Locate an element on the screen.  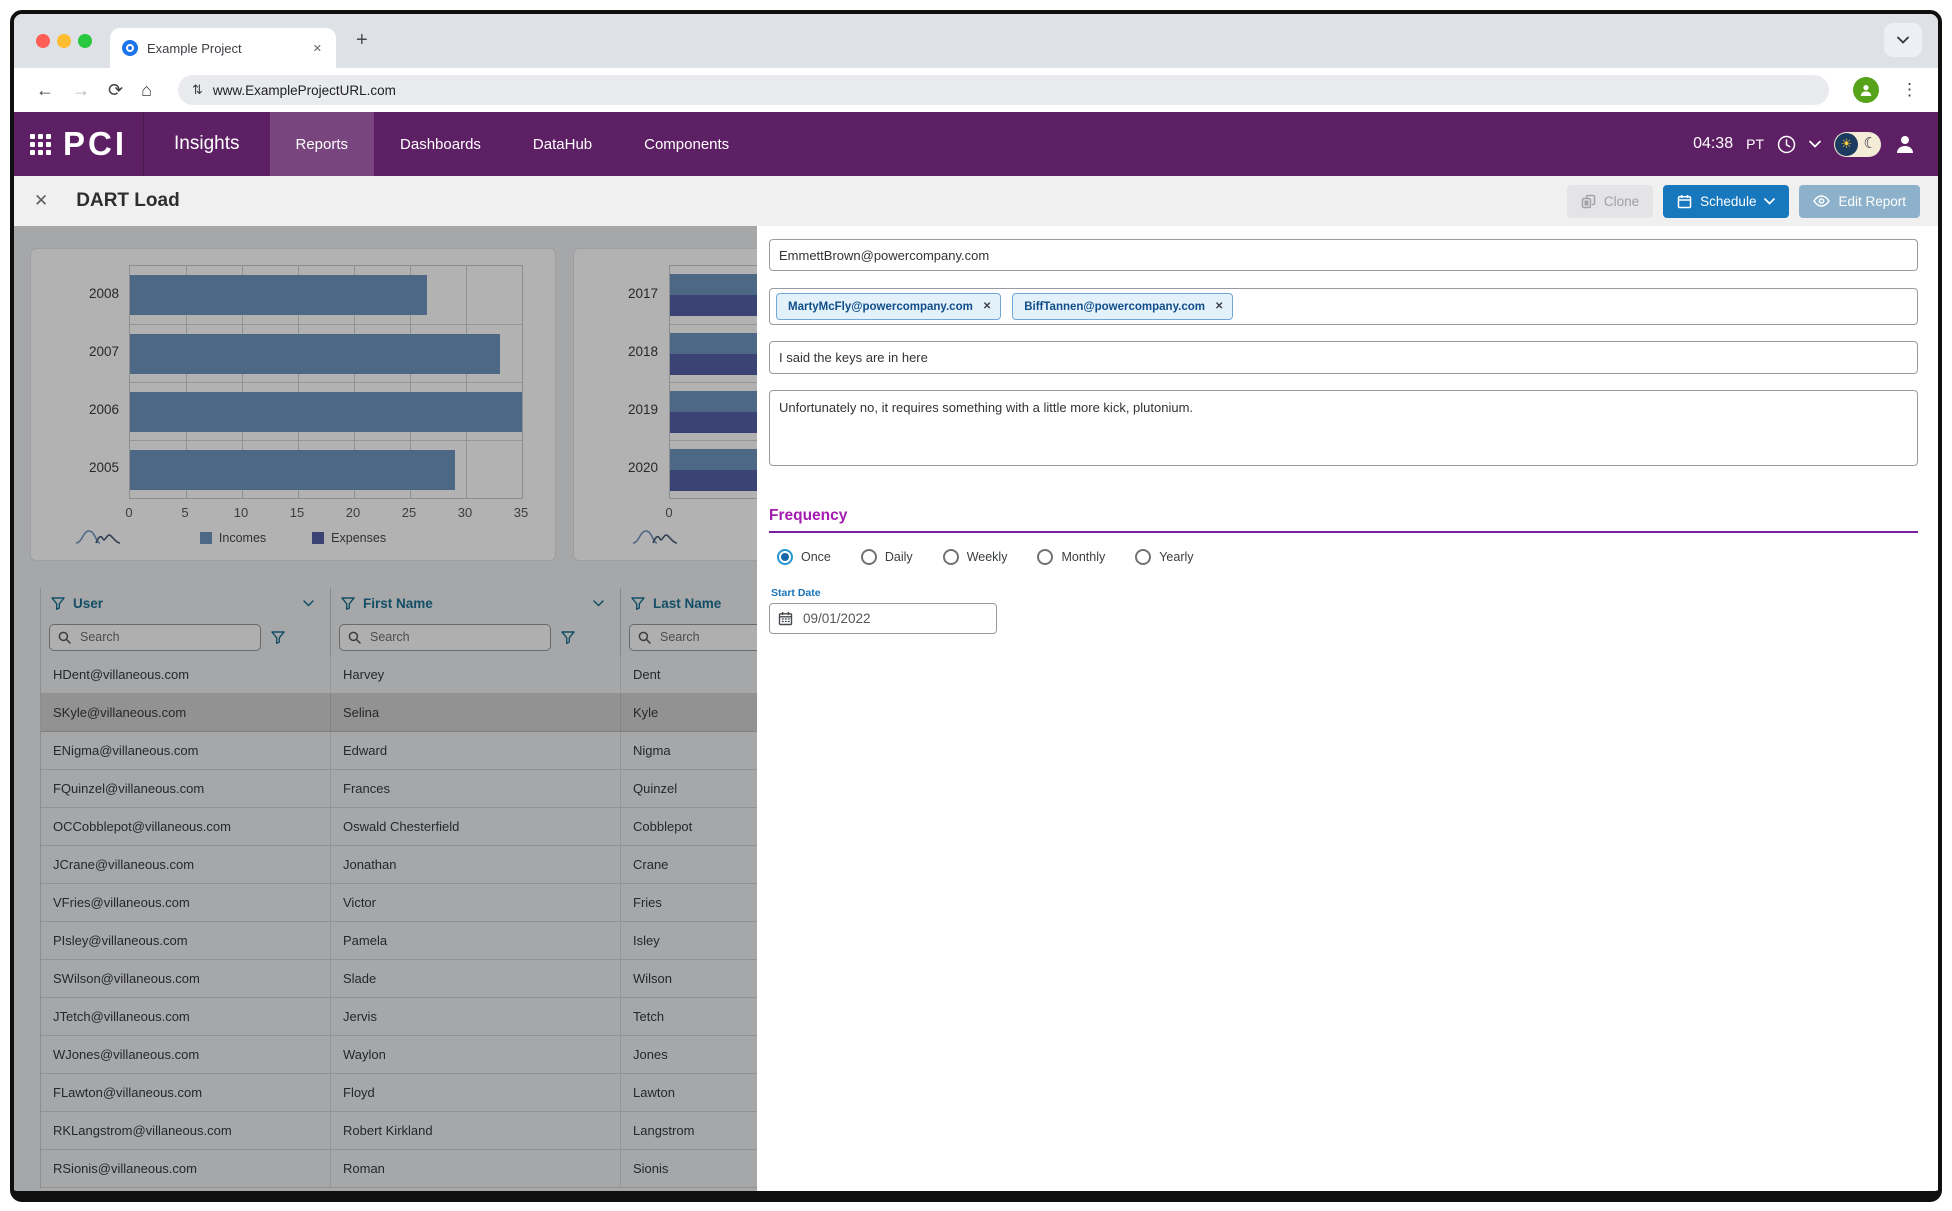
category-label: 2019 is located at coordinates (642, 409).